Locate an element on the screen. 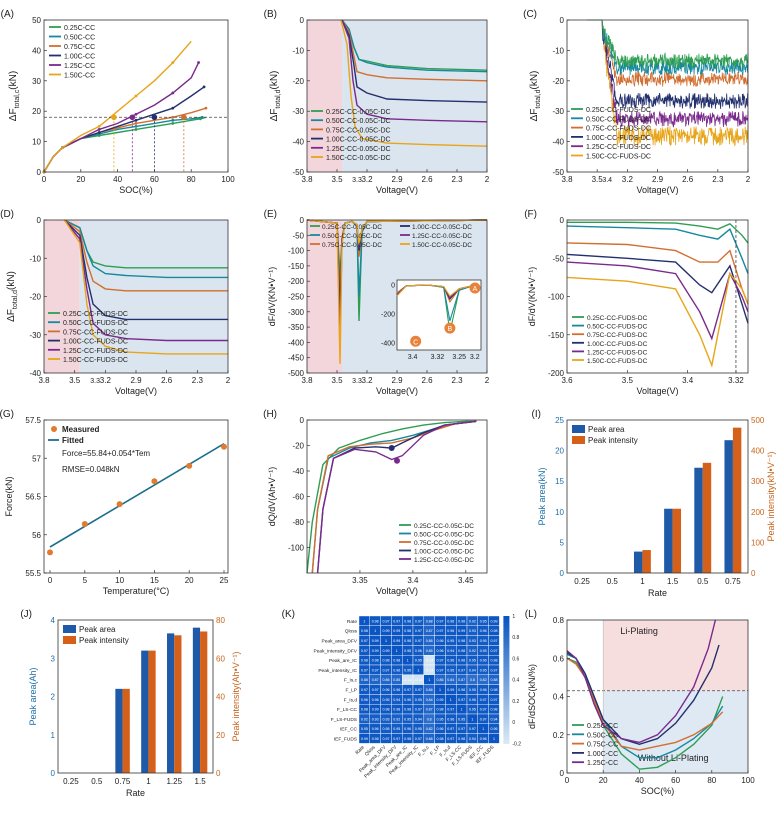  heatmap-row-label: IEF_CC is located at coordinates (349, 730).